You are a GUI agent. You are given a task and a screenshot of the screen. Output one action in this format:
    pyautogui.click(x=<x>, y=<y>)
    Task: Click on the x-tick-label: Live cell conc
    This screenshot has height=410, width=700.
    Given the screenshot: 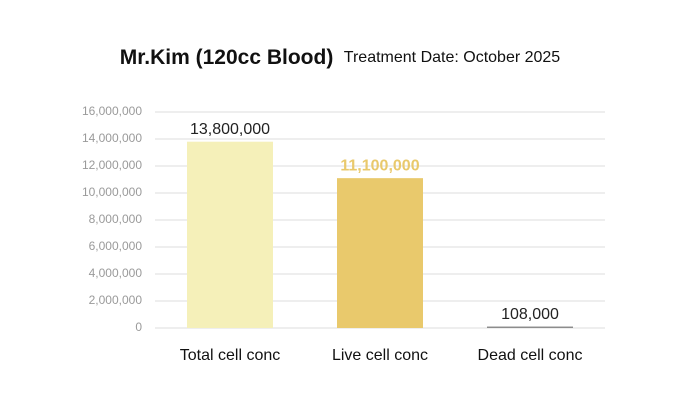 What is the action you would take?
    pyautogui.click(x=380, y=355)
    